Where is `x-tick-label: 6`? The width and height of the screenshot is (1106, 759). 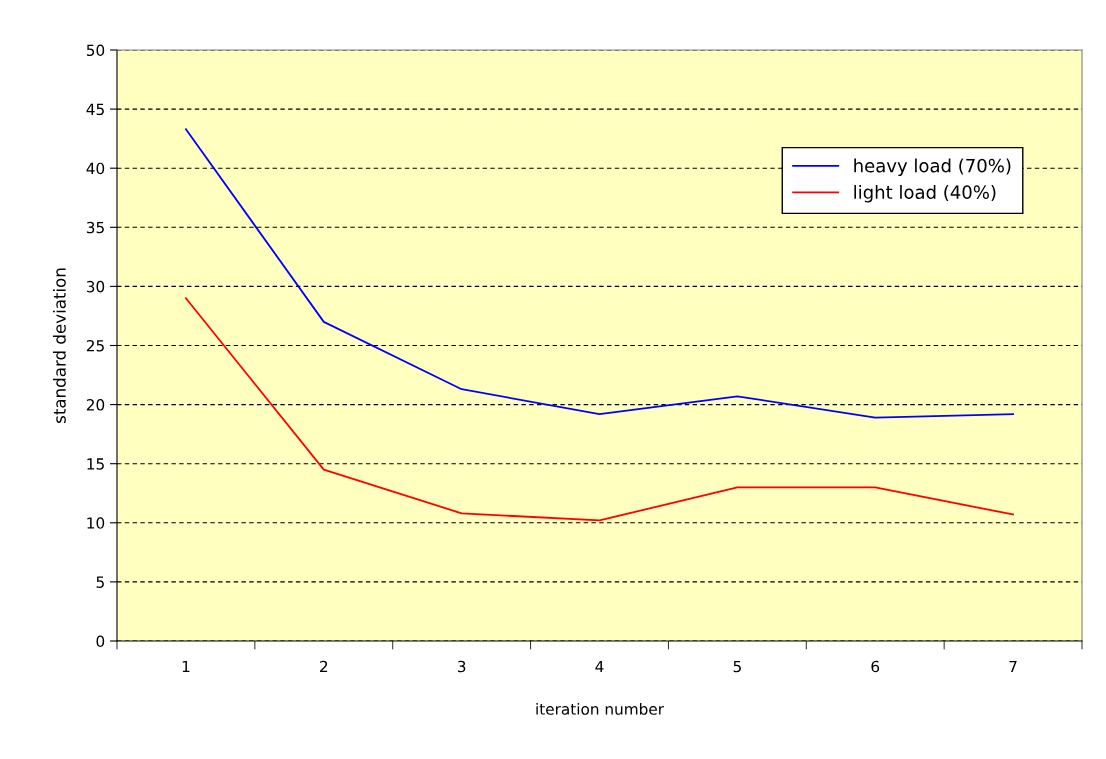
x-tick-label: 6 is located at coordinates (875, 666).